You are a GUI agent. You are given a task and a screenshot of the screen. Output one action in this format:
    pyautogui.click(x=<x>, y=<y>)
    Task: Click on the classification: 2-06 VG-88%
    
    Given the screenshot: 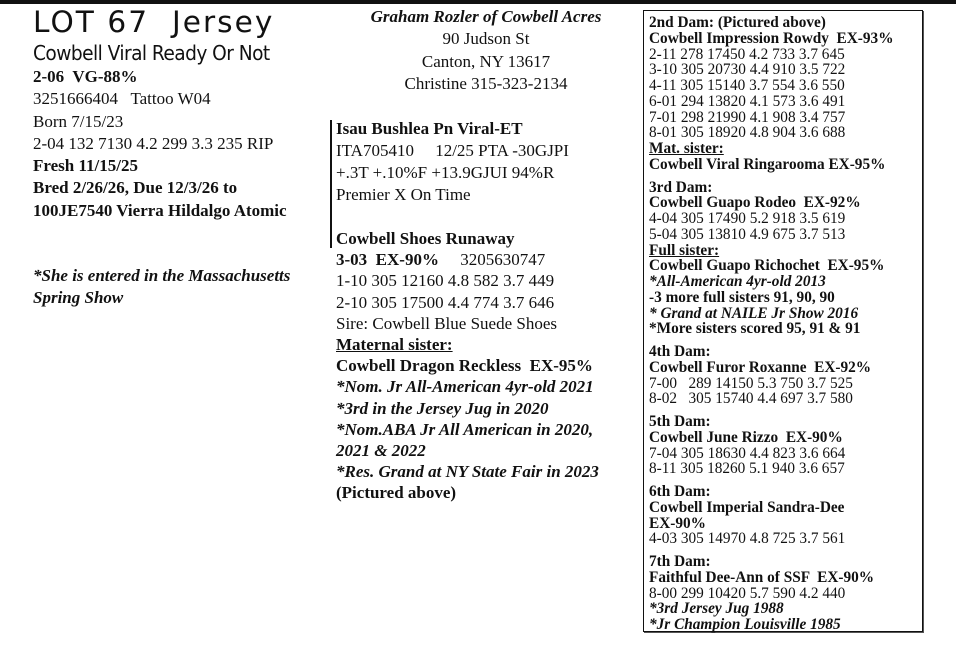 What is the action you would take?
    pyautogui.click(x=85, y=76)
    